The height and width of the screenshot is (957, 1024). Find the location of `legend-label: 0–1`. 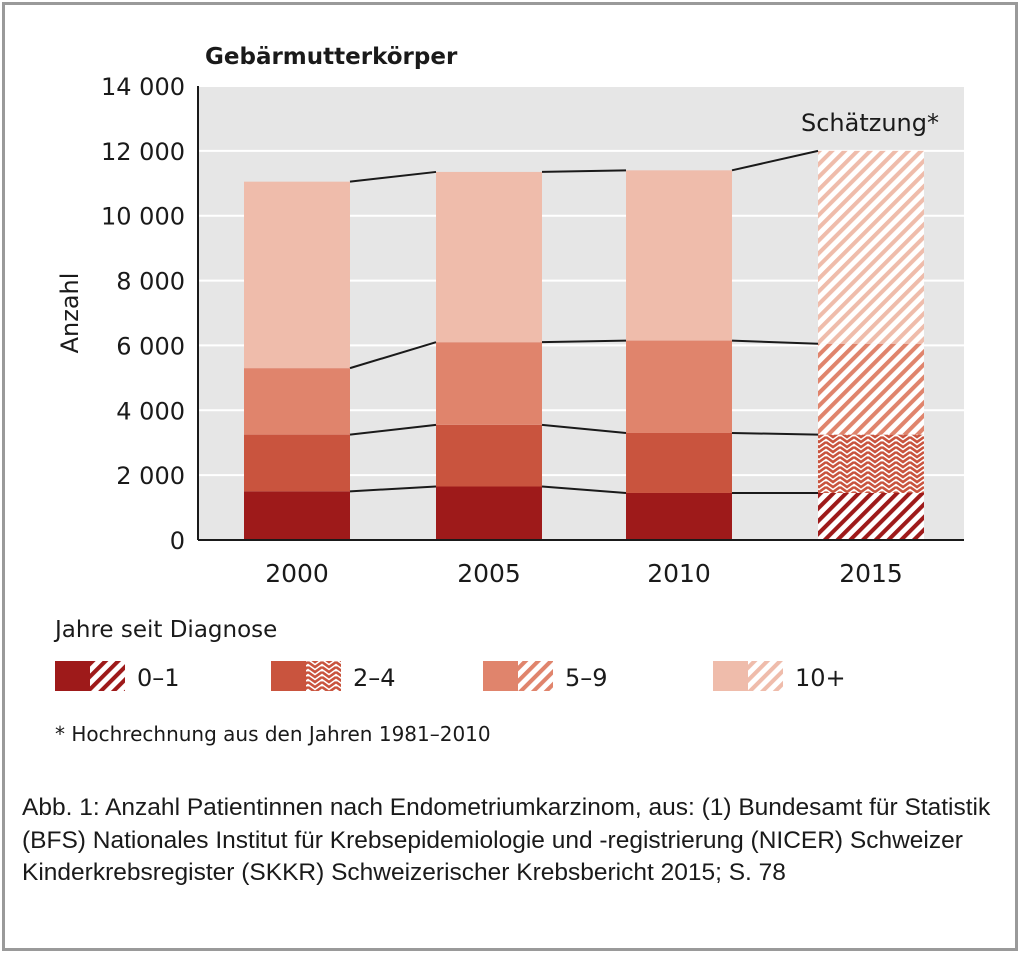

legend-label: 0–1 is located at coordinates (158, 678).